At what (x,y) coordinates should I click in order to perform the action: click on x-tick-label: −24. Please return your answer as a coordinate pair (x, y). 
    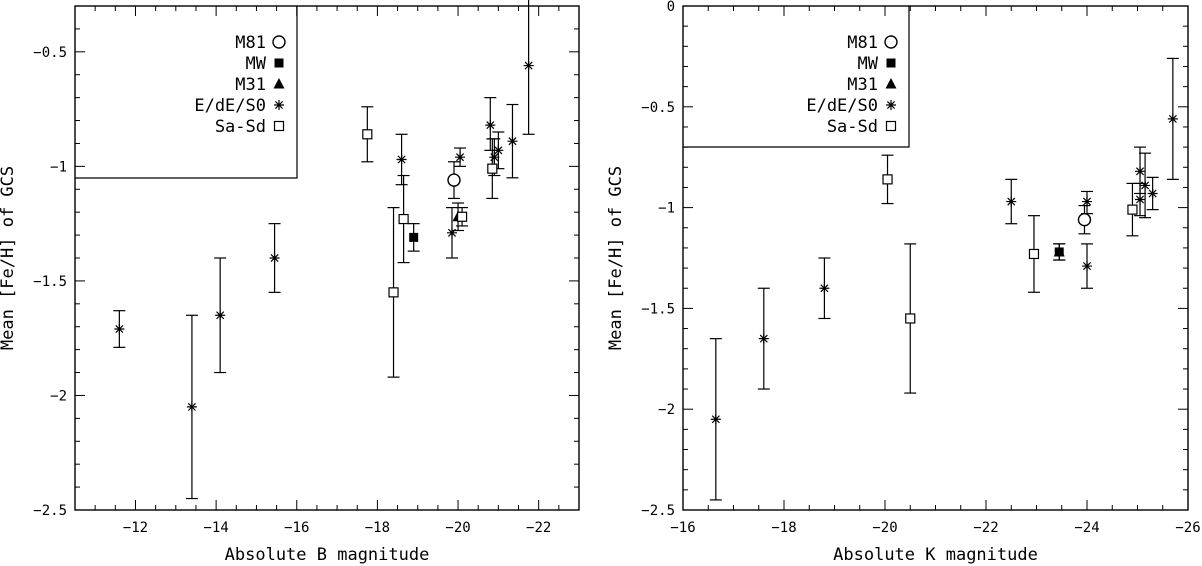
    Looking at the image, I should click on (1086, 528).